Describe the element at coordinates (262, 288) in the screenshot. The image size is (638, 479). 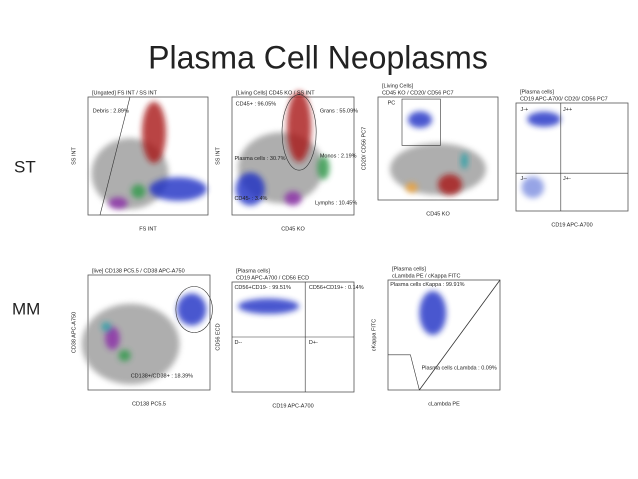
I see `gate-label: CD56+CD19- : 99.51%` at that location.